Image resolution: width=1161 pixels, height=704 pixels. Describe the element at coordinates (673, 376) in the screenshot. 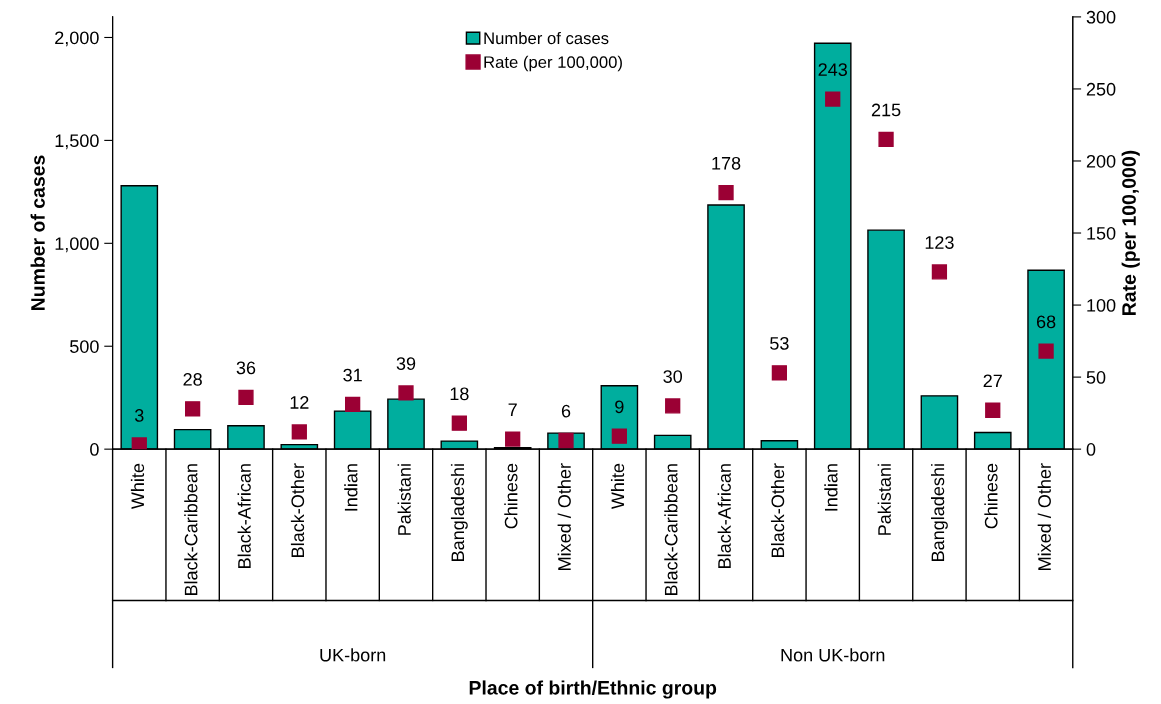

I see `data-label: 30` at that location.